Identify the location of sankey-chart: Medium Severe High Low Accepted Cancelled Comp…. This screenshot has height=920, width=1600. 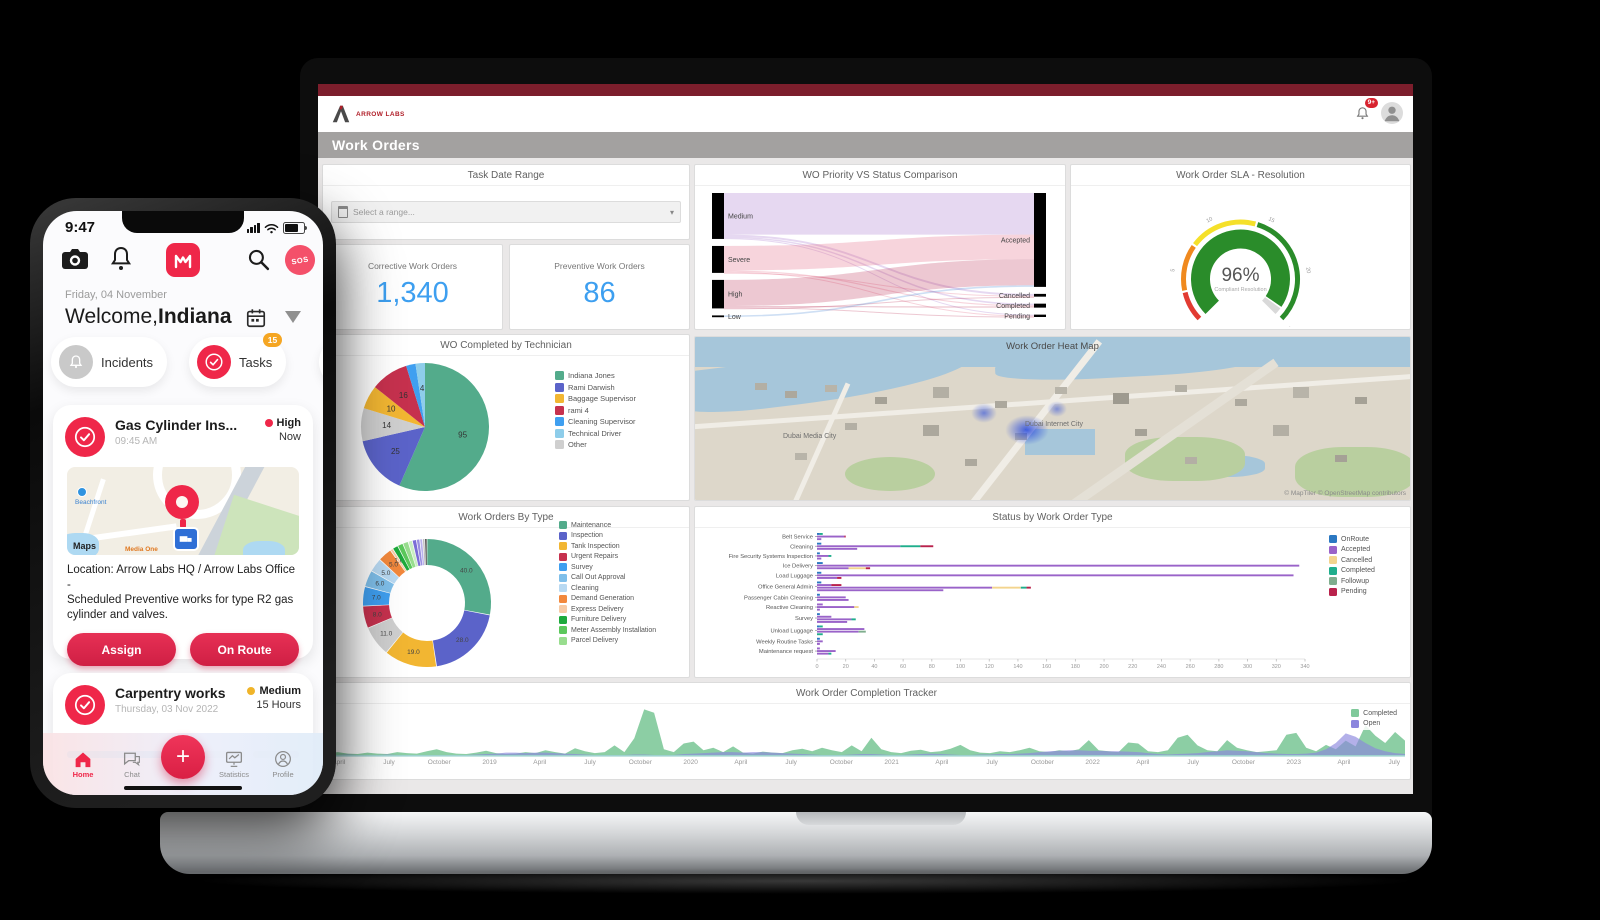
(879, 255).